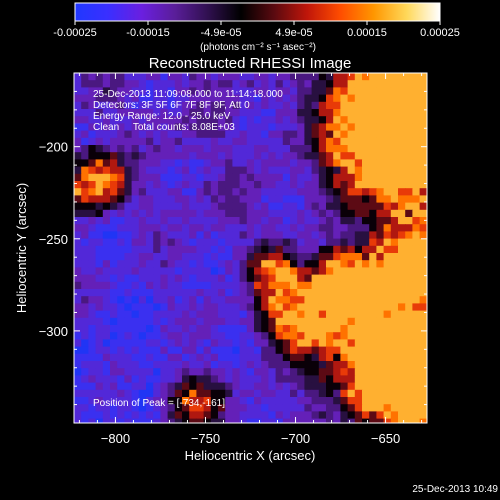 This screenshot has height=500, width=500. I want to click on peak-position-annotation: Position of Peak = [-734,-161], so click(159, 403).